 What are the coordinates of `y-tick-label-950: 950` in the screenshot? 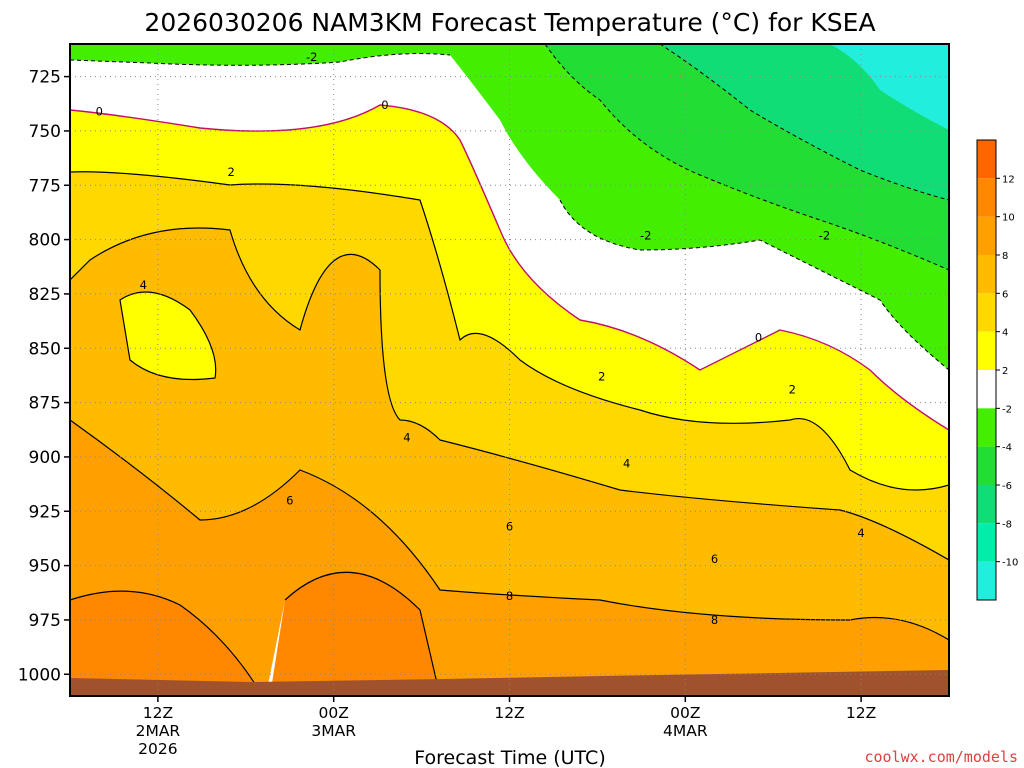 It's located at (45, 567).